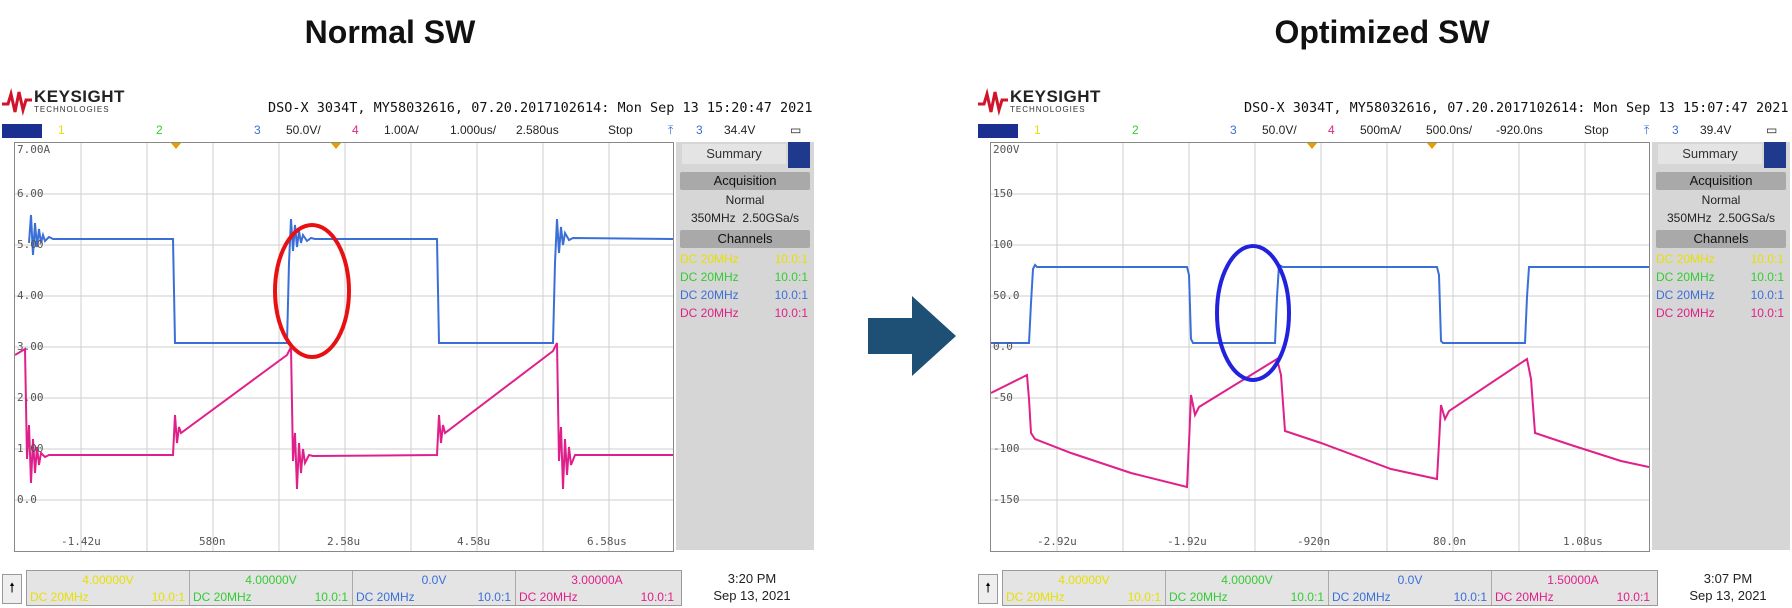  Describe the element at coordinates (344, 541) in the screenshot. I see `x-label: 2.58u` at that location.